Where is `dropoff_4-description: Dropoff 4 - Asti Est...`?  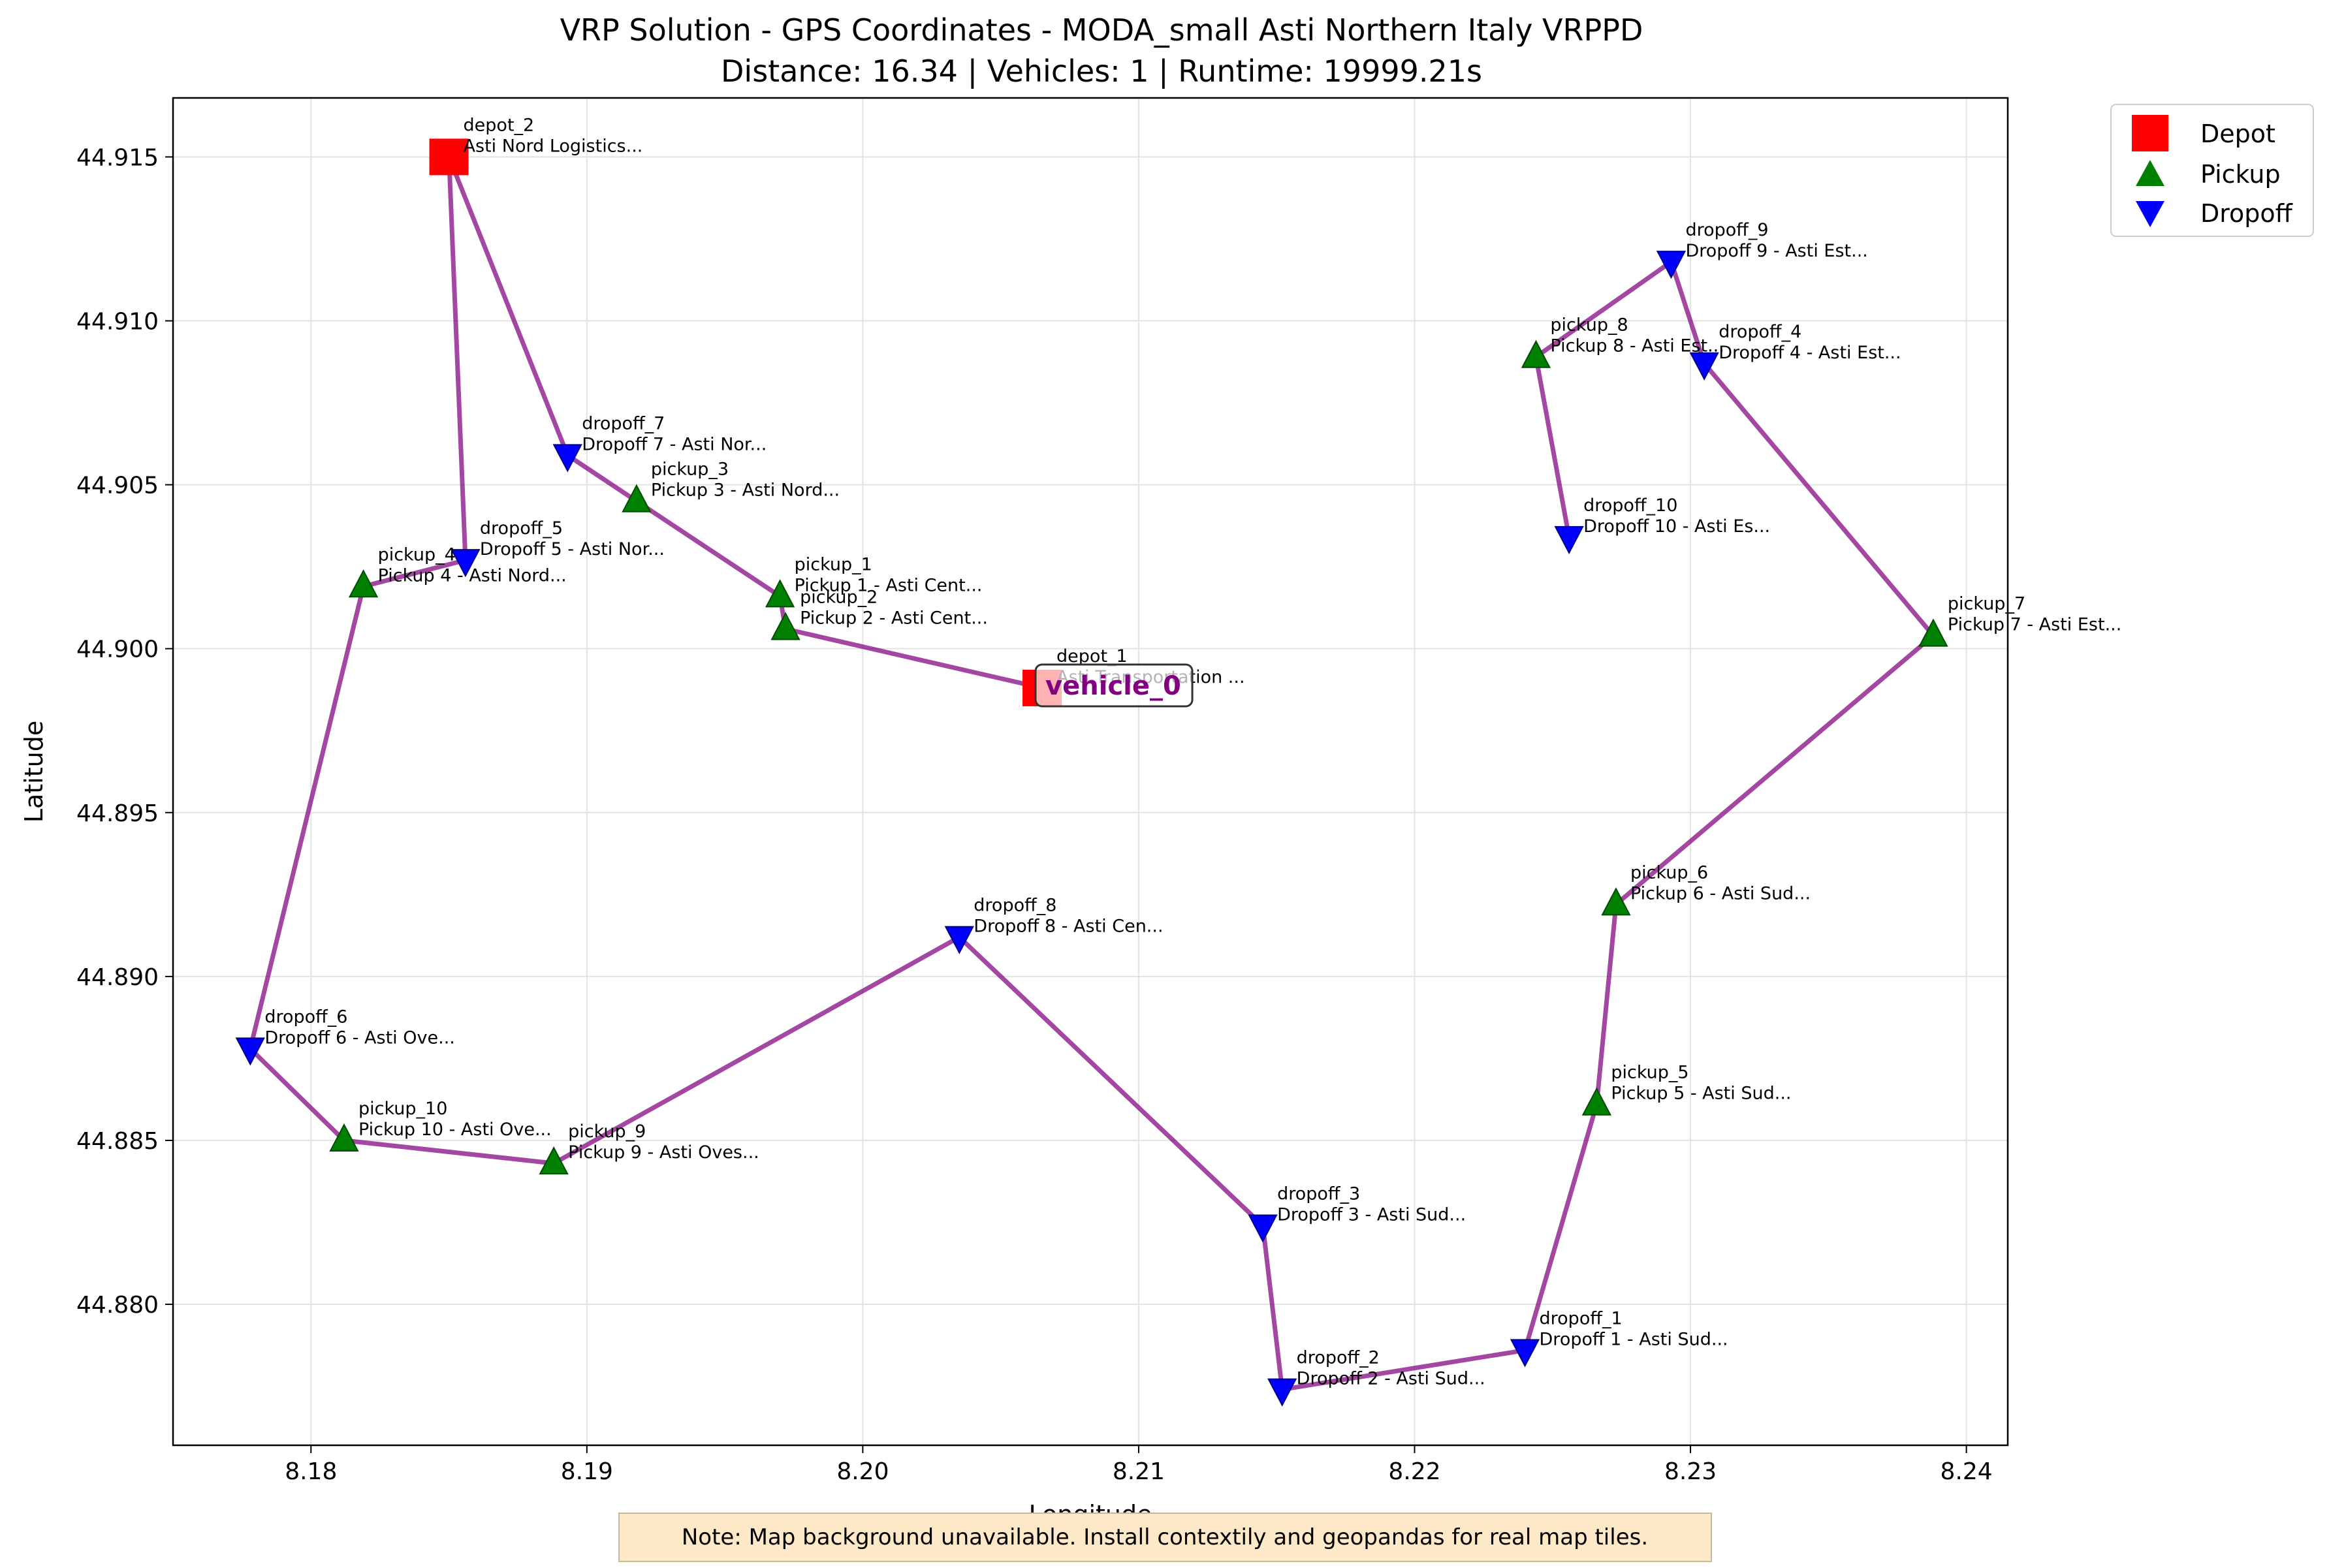
dropoff_4-description: Dropoff 4 - Asti Est... is located at coordinates (1810, 353).